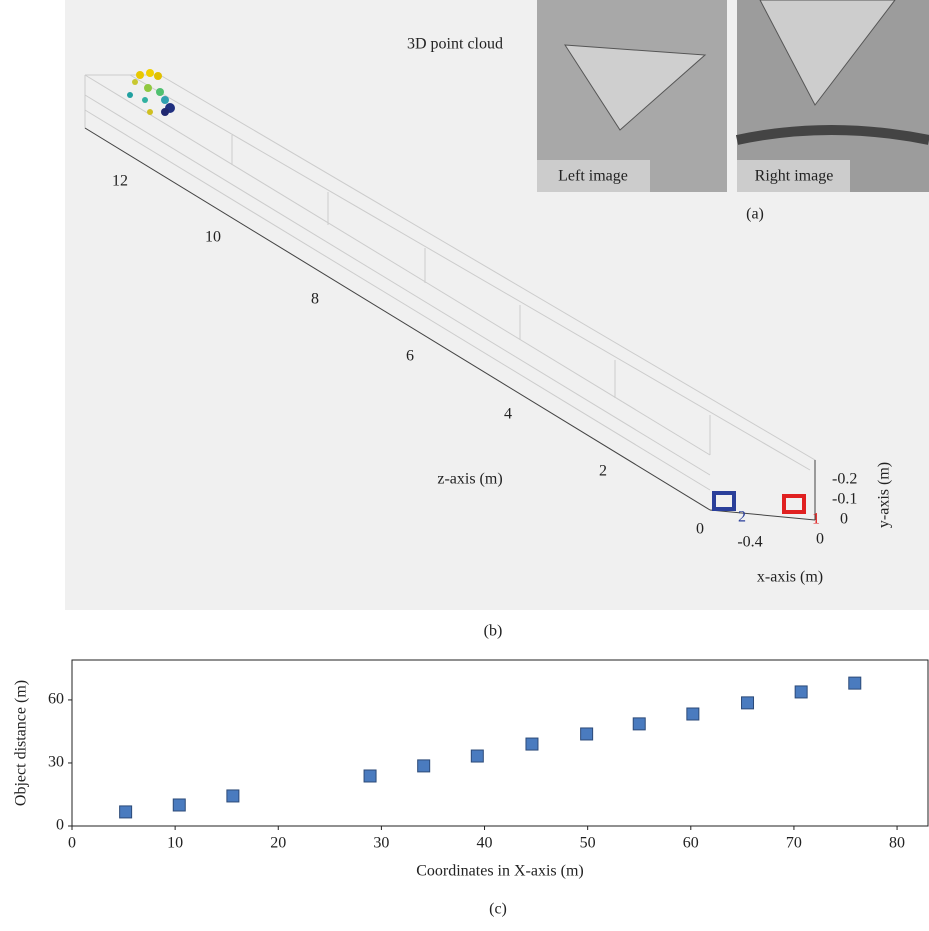  I want to click on z-tick-label: 6, so click(410, 356).